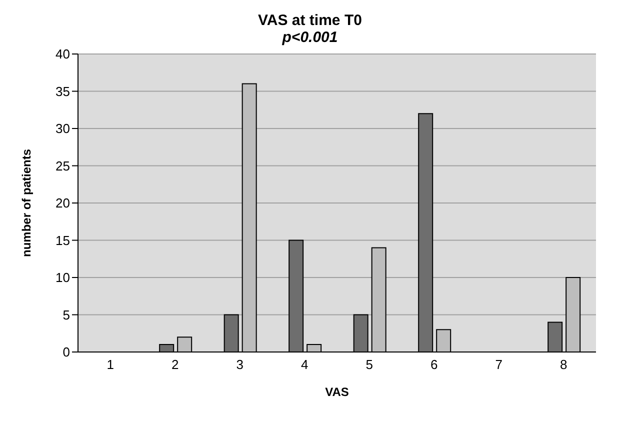 This screenshot has width=620, height=425. Describe the element at coordinates (110, 364) in the screenshot. I see `x-tick-label: 1` at that location.